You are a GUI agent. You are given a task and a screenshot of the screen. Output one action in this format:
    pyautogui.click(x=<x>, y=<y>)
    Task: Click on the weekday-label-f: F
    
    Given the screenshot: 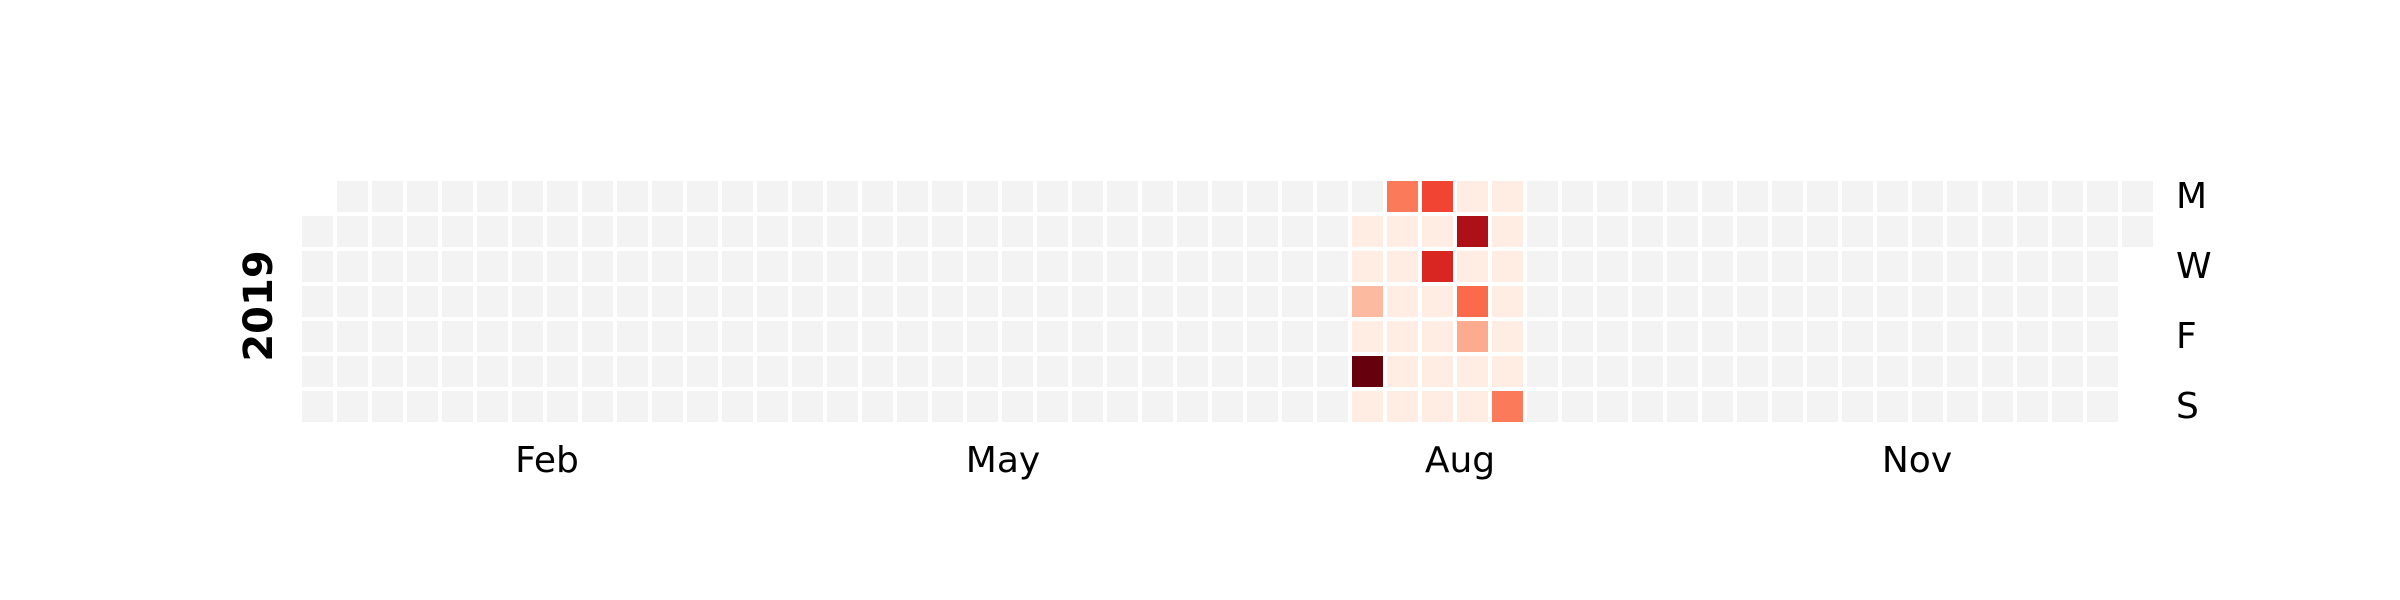 What is the action you would take?
    pyautogui.click(x=2186, y=336)
    